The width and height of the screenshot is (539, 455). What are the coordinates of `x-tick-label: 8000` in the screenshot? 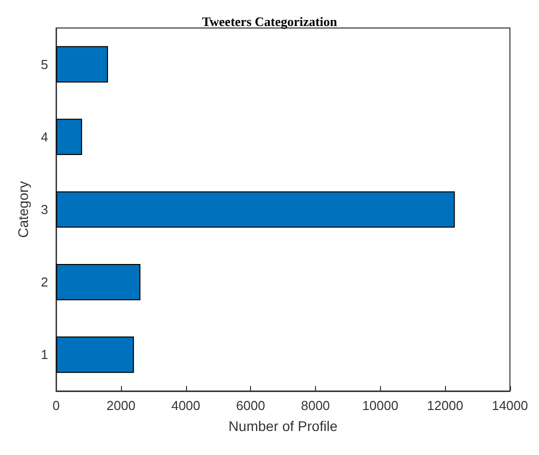 It's located at (315, 405).